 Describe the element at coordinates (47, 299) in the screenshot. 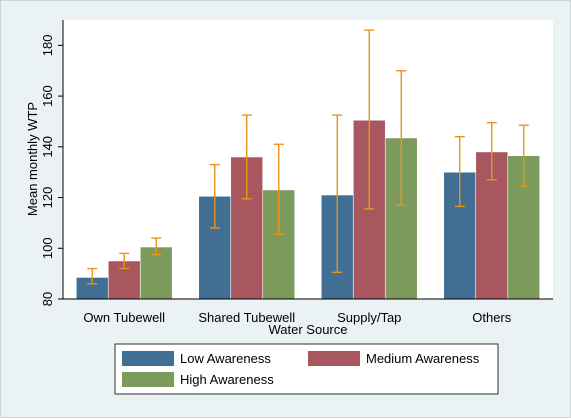

I see `y-tick-label: 80` at that location.